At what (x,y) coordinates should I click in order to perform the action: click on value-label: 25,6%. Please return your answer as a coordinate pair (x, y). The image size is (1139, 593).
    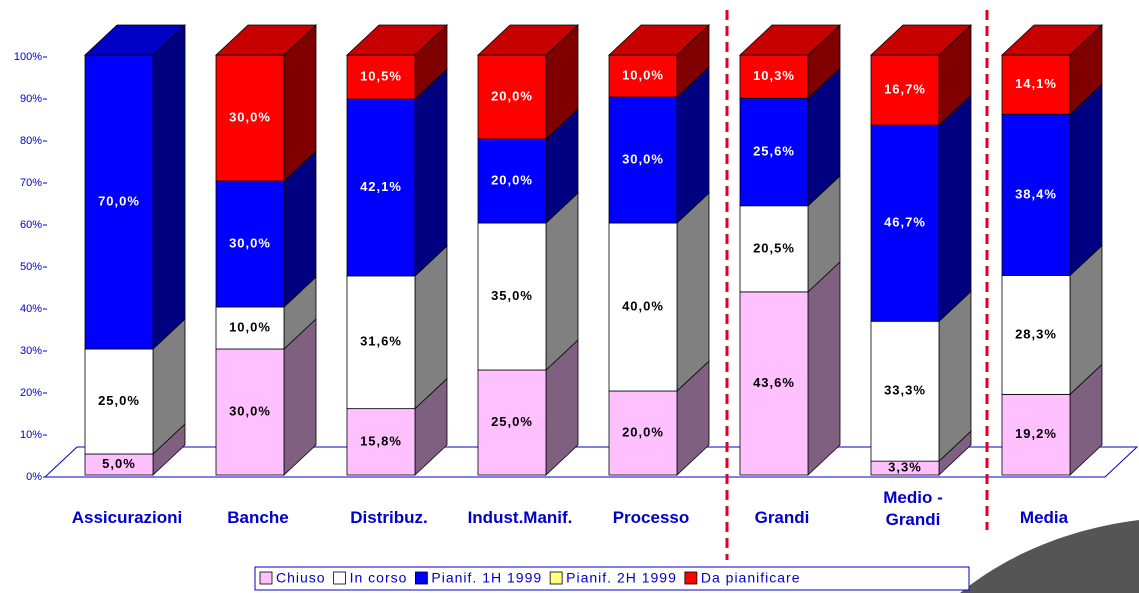
    Looking at the image, I should click on (774, 150).